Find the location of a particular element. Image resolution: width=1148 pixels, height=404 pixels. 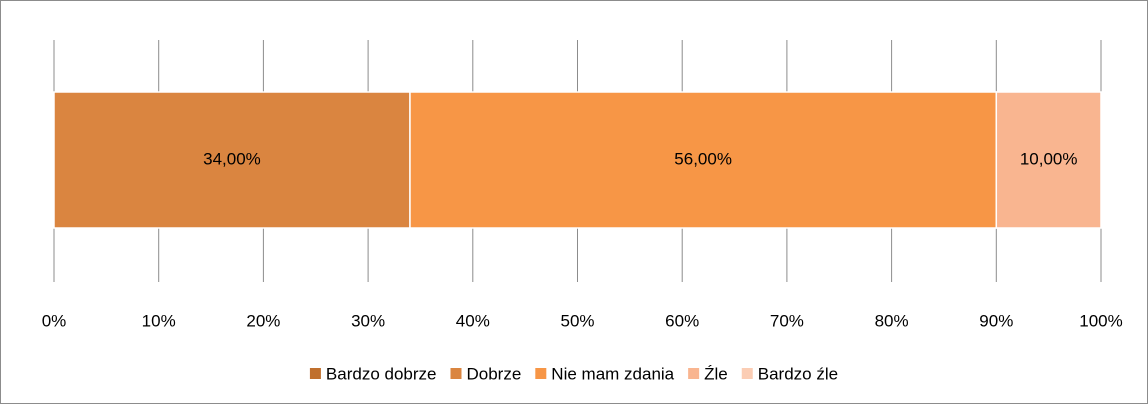

value-label: 56,00% is located at coordinates (703, 158).